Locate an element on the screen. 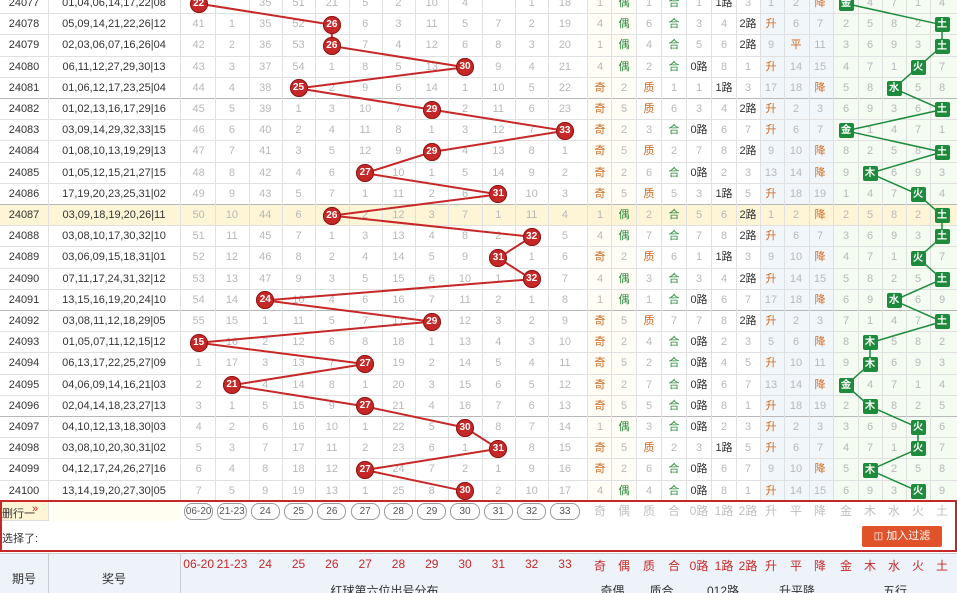 The width and height of the screenshot is (957, 593). header-attribute-col: 质 is located at coordinates (648, 566).